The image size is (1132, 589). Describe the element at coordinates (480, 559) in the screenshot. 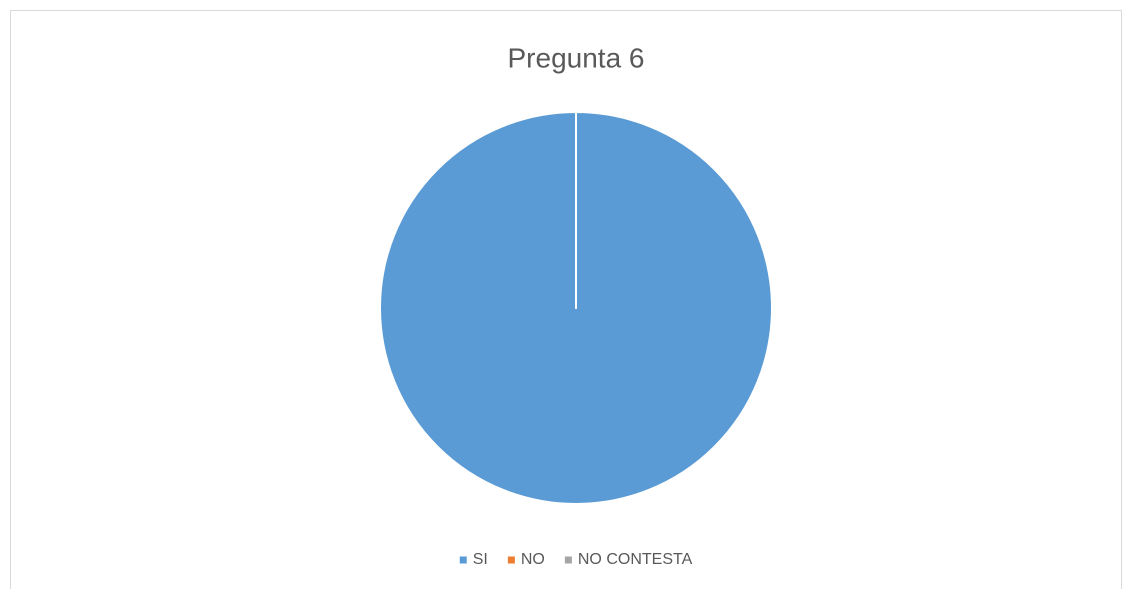

I see `legend-label: SI` at that location.